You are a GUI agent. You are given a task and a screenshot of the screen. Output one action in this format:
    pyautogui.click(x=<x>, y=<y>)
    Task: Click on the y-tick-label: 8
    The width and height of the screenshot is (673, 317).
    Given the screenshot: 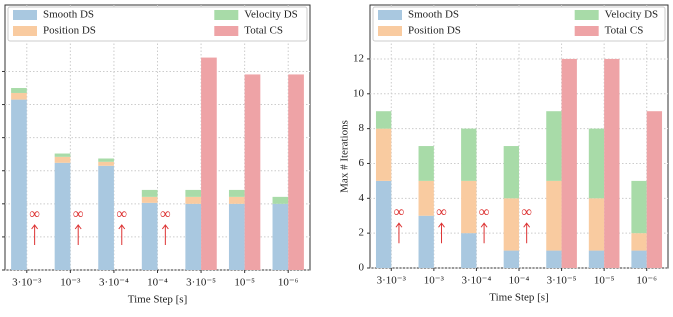 What is the action you would take?
    pyautogui.click(x=362, y=128)
    